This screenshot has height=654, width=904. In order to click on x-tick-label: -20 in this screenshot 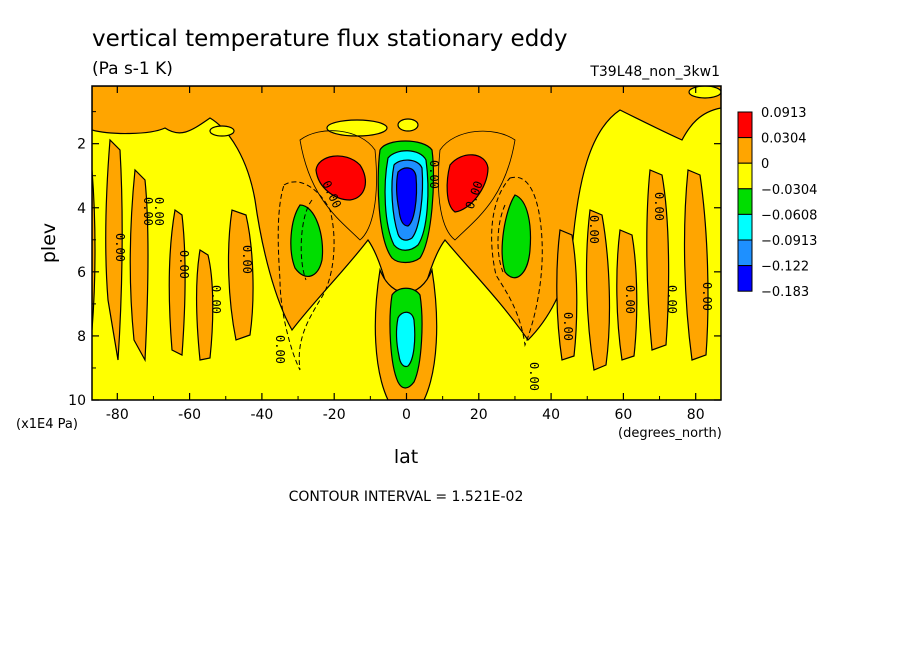, I will do `click(334, 415)`.